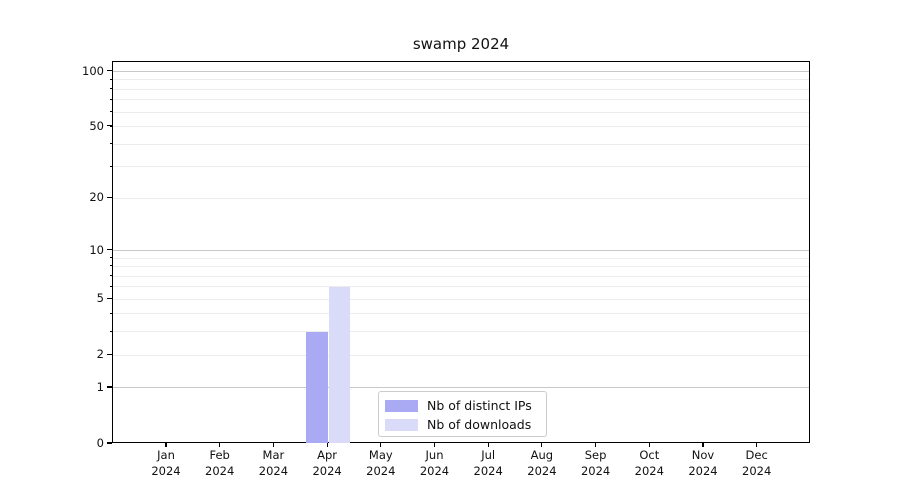 This screenshot has width=900, height=500. What do you see at coordinates (93, 70) in the screenshot?
I see `y-tick-label-100: 100` at bounding box center [93, 70].